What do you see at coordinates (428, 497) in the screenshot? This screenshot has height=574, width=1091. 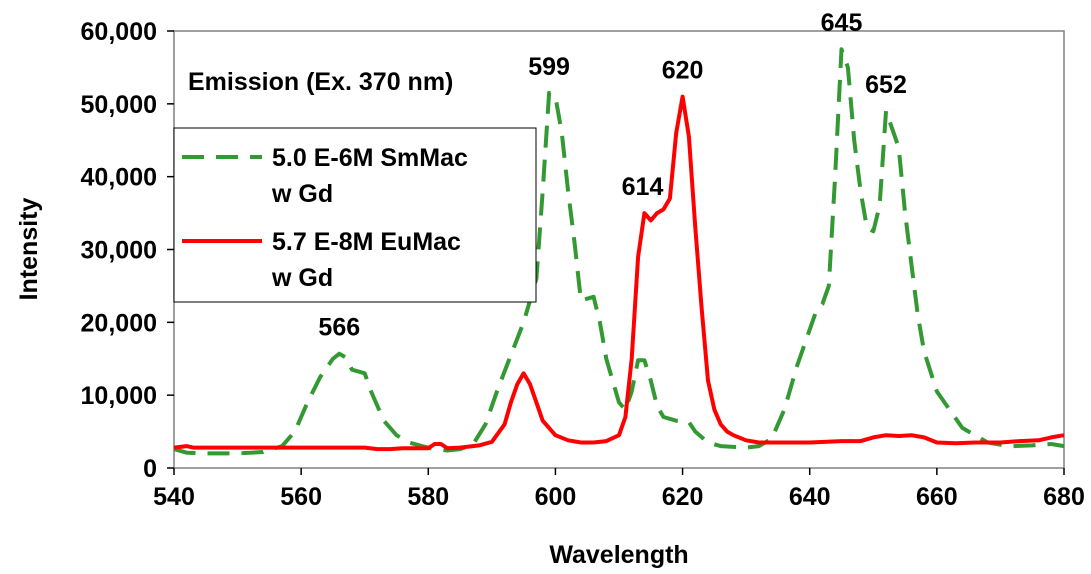 I see `x-tick-label: 580` at bounding box center [428, 497].